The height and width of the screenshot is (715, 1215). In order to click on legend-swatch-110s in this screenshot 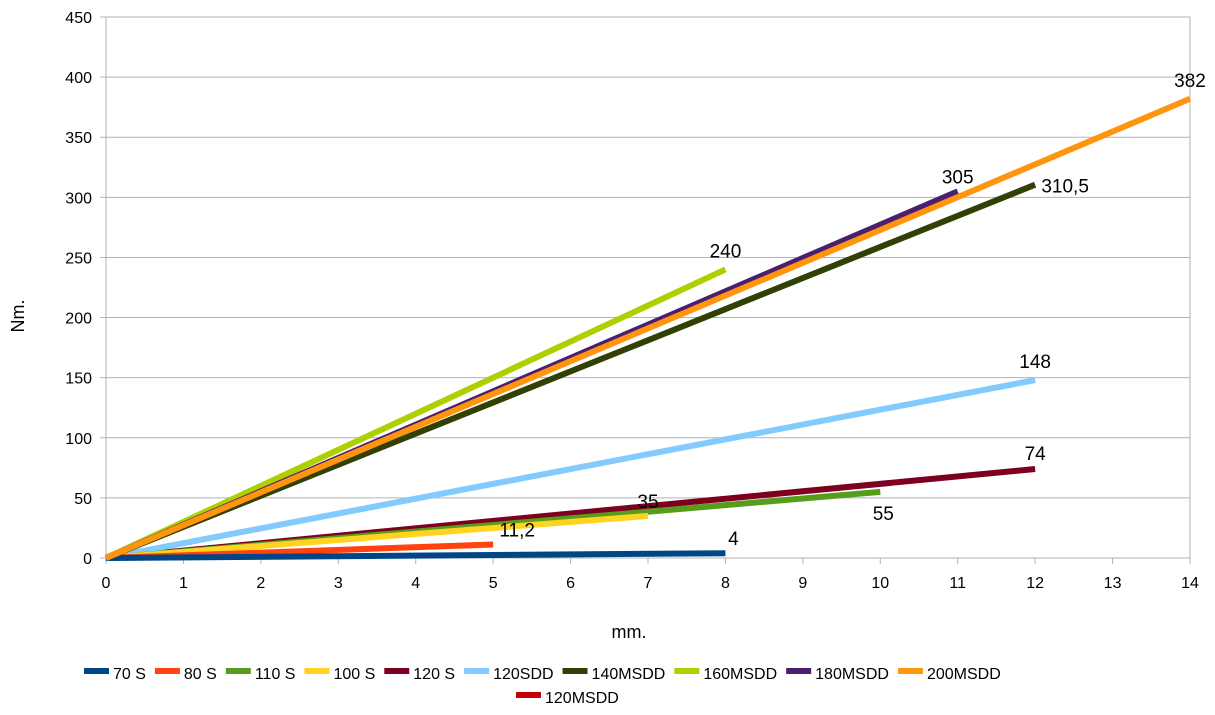, I will do `click(238, 671)`.